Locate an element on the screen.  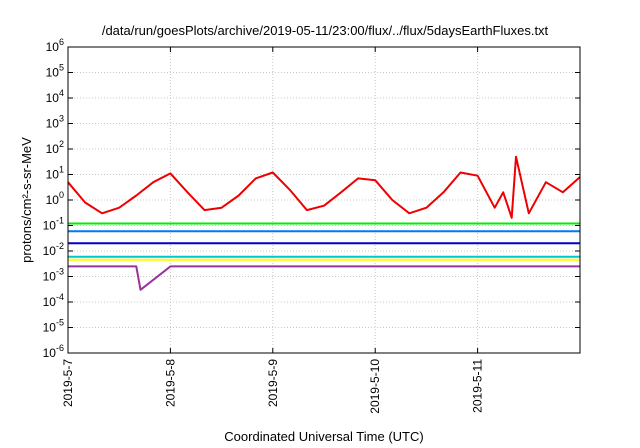
y-tick-label: 10⁶ is located at coordinates (55, 45).